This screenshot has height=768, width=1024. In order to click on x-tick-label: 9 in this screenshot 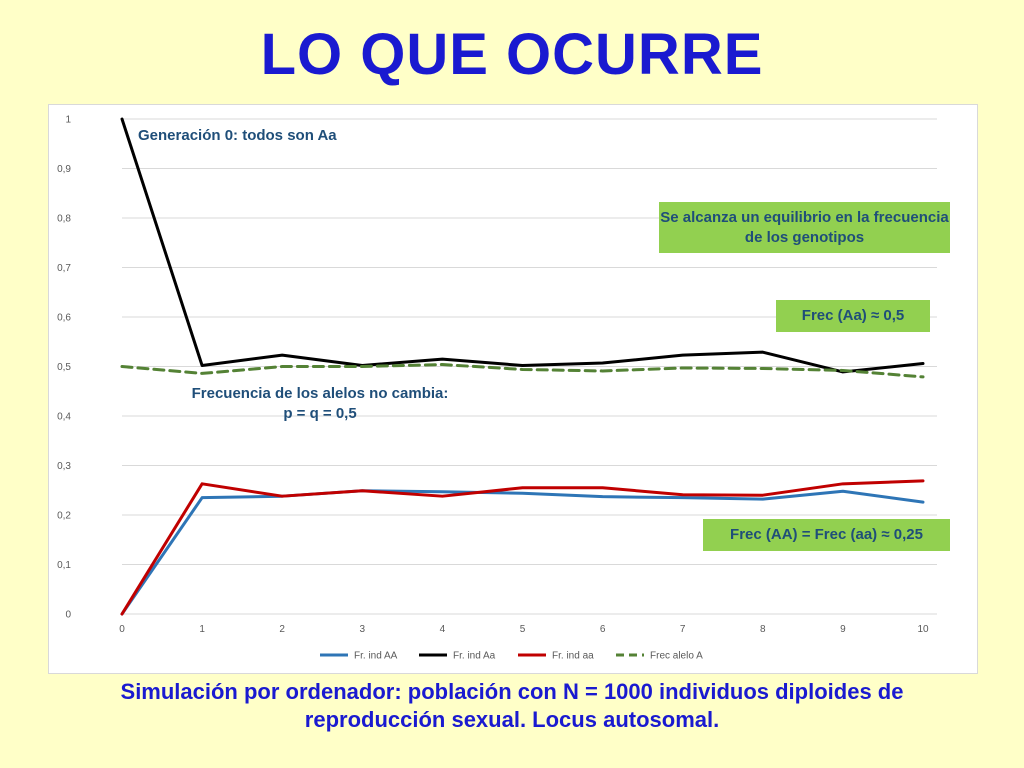, I will do `click(843, 629)`.